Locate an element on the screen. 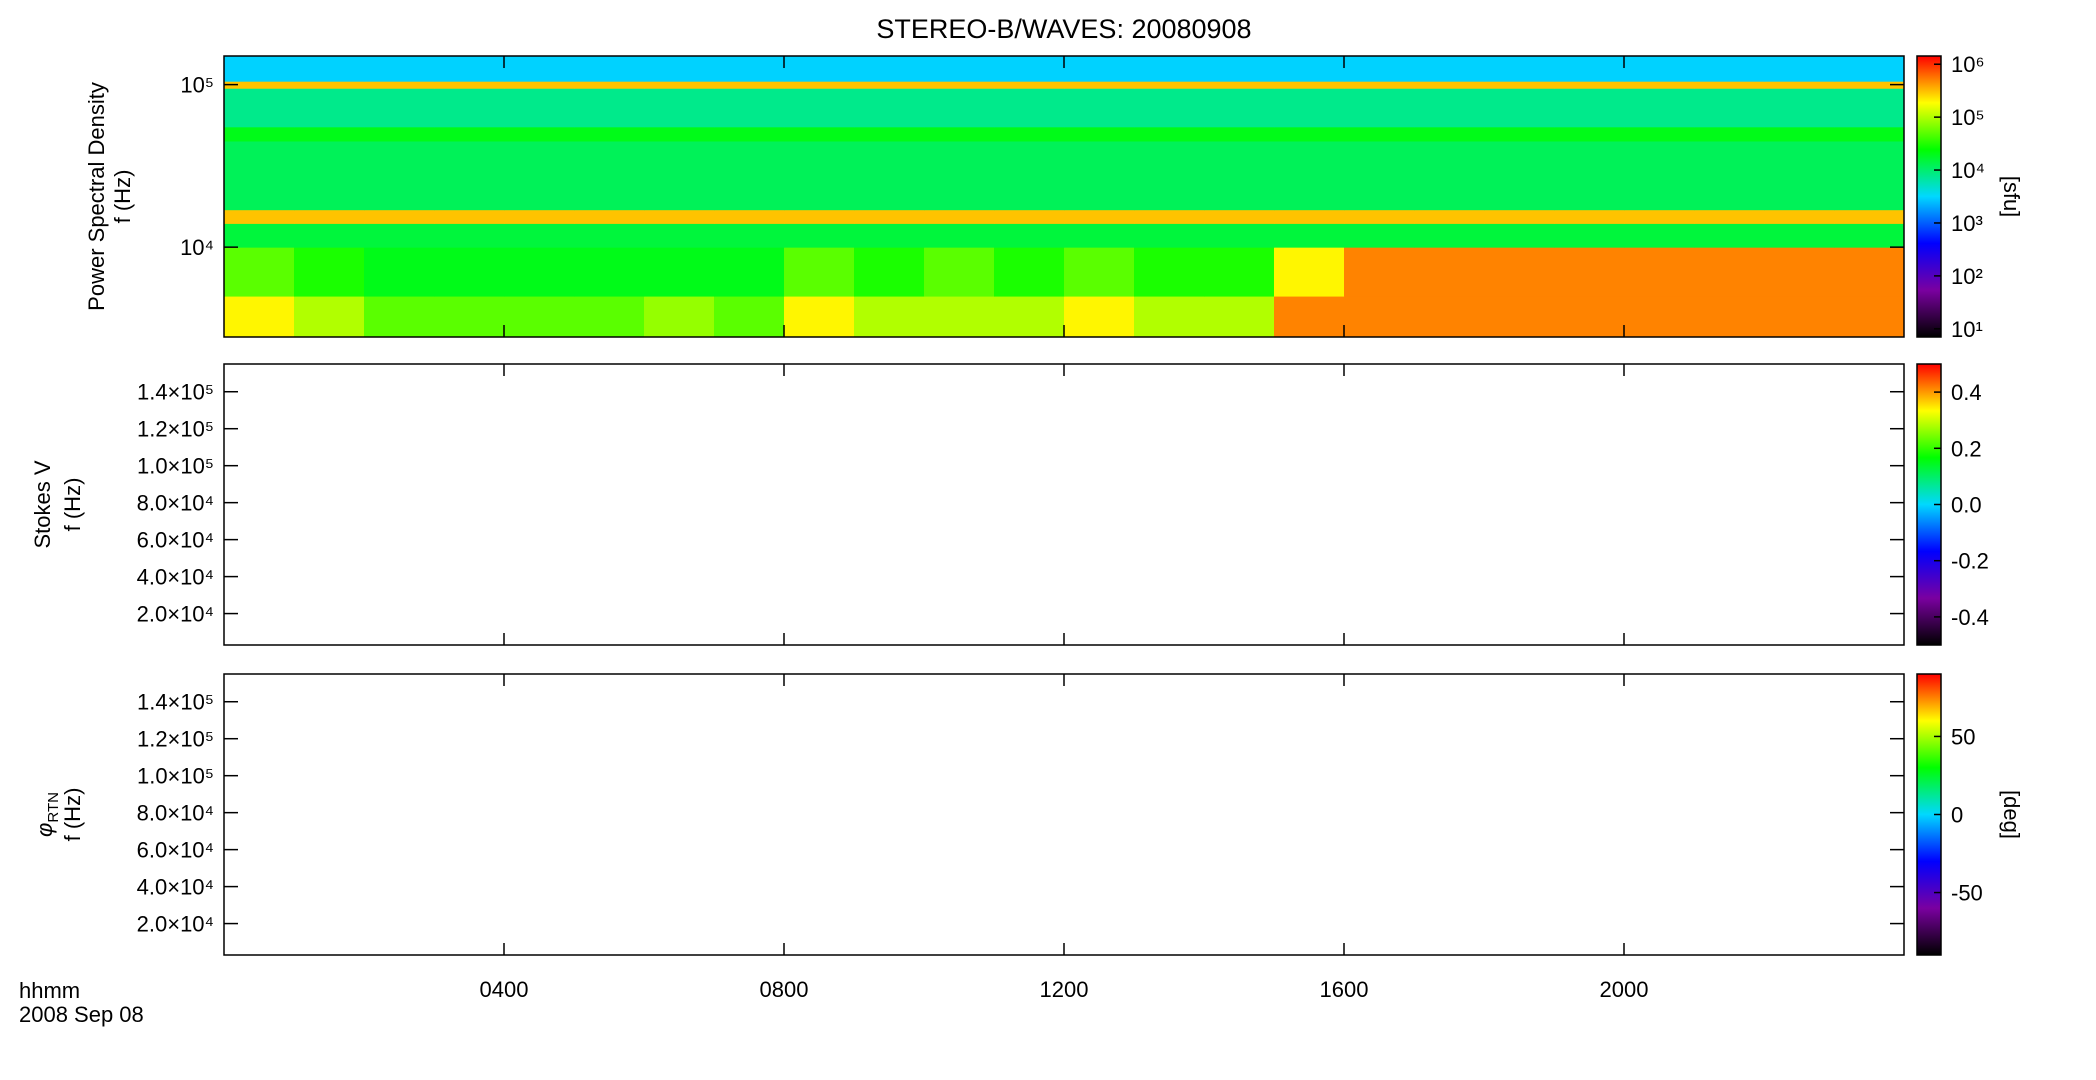  y-label: φRTN is located at coordinates (47, 814).